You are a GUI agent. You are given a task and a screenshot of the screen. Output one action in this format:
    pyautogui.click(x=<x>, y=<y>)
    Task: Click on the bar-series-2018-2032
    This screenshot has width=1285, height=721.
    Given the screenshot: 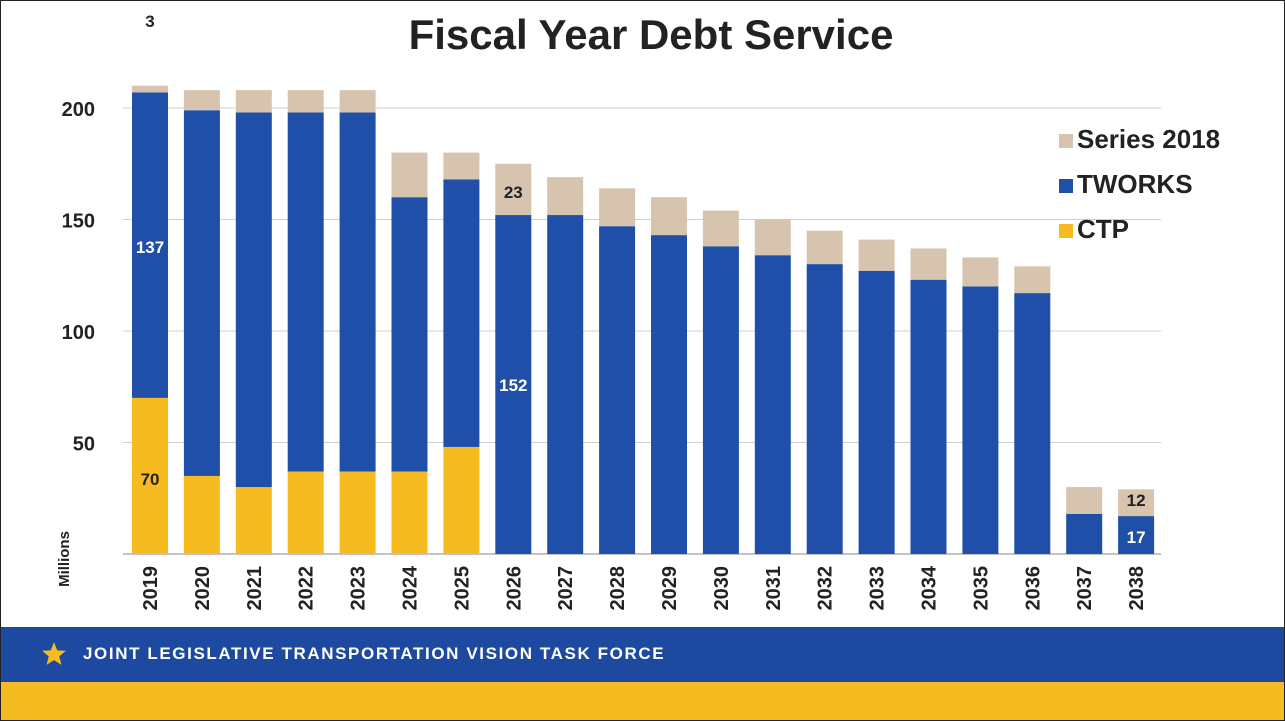 What is the action you would take?
    pyautogui.click(x=824, y=247)
    